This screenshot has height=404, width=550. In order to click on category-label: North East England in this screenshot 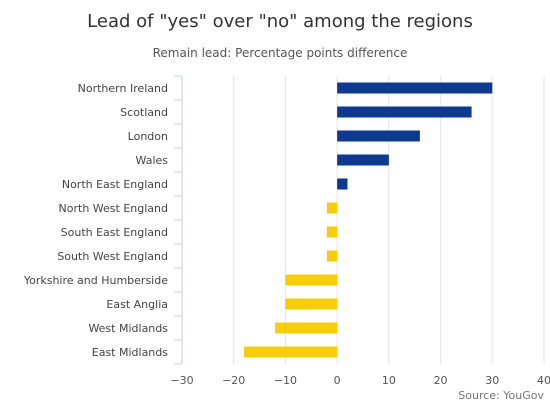, I will do `click(115, 184)`.